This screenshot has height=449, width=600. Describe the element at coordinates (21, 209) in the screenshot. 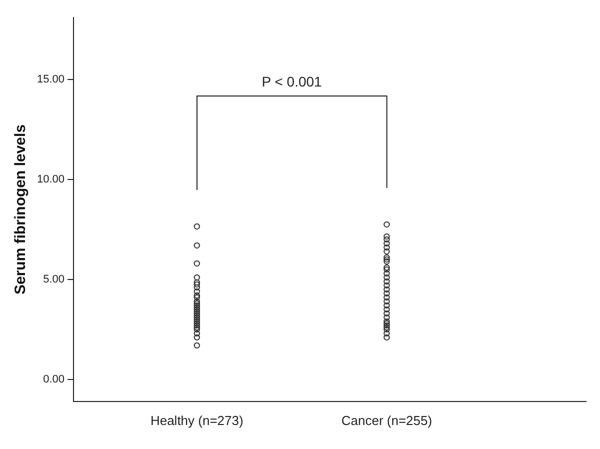

I see `y-axis-title: Serum fibrinogen levels` at that location.